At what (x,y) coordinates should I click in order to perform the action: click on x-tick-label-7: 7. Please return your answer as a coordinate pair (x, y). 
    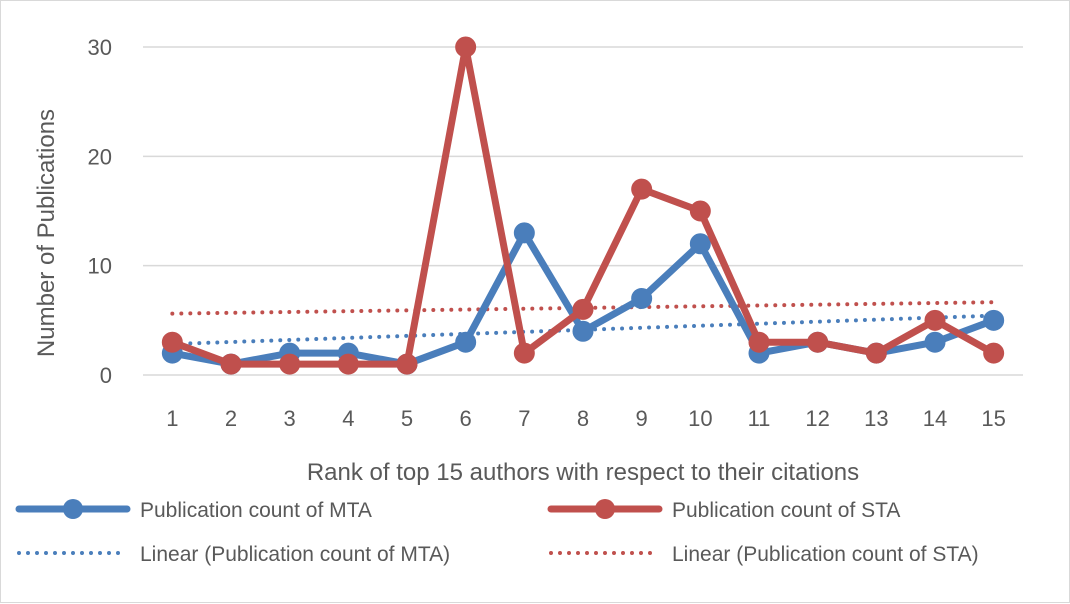
    Looking at the image, I should click on (524, 418).